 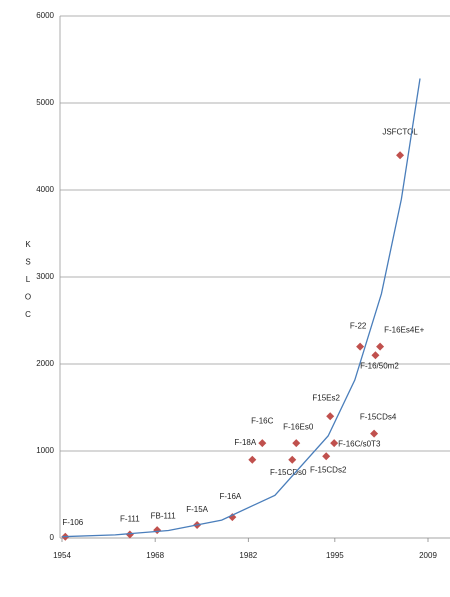 I want to click on point-label: F-15A, so click(x=197, y=509).